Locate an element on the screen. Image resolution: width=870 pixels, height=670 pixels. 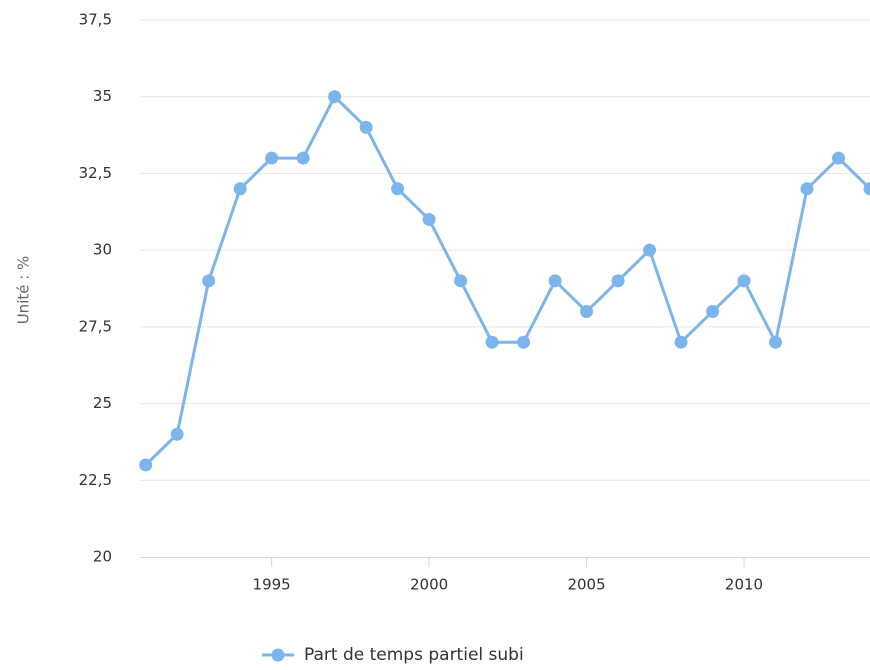
x-tick-label: 1995 is located at coordinates (272, 585).